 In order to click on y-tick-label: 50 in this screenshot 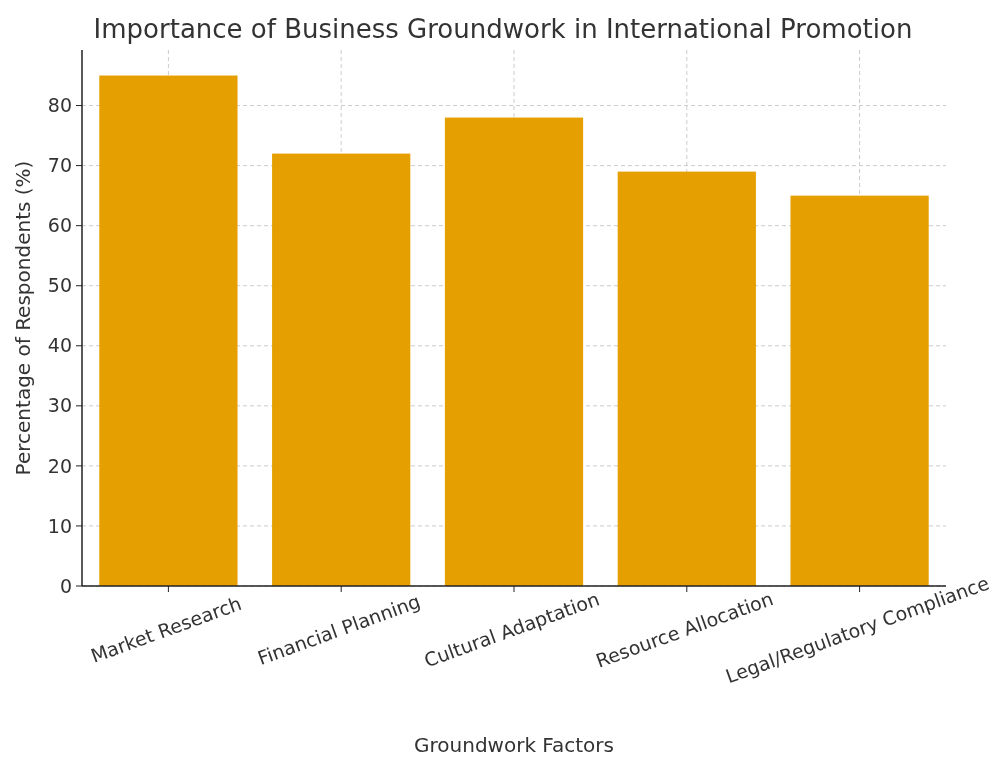, I will do `click(59, 285)`.